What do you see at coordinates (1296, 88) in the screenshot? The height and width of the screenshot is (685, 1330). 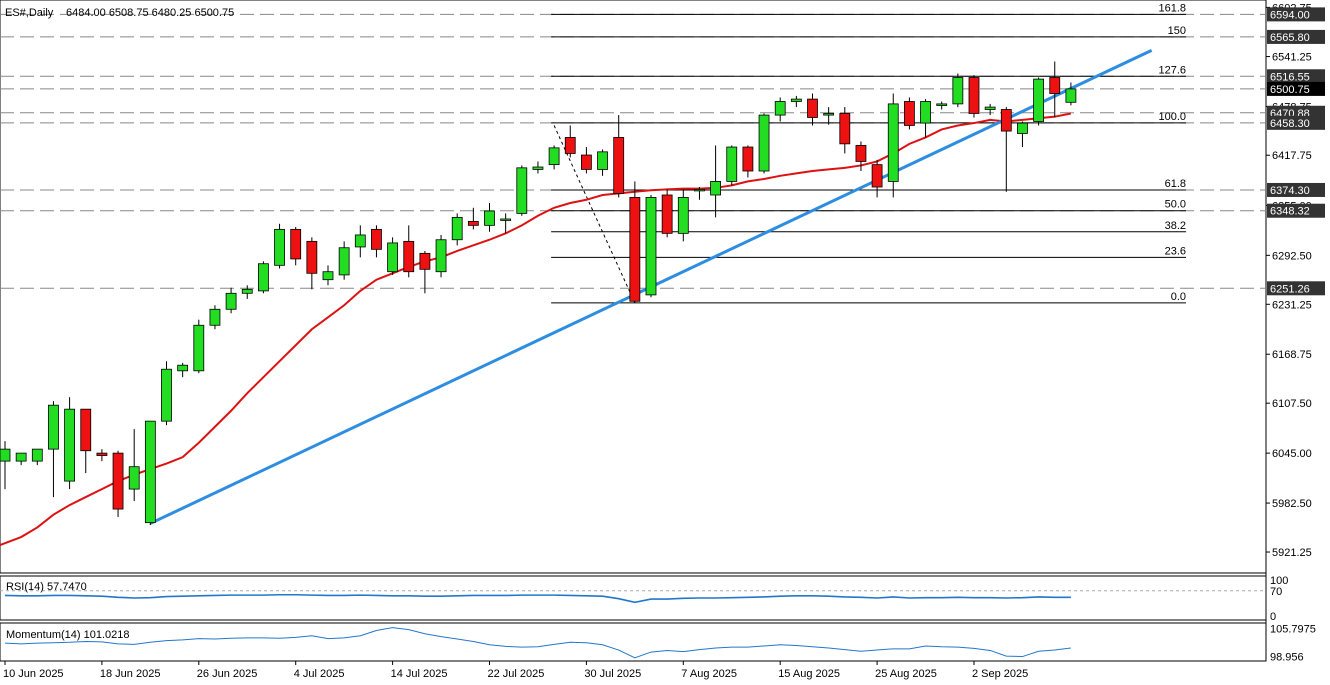 I see `price-tag: 6500.75` at bounding box center [1296, 88].